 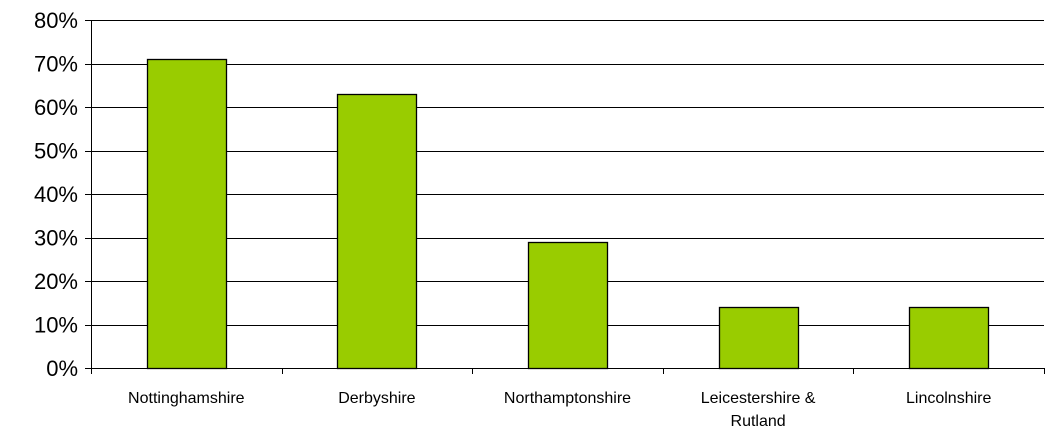 I want to click on y-tick-labels: 0% 10% 20% 30% 40% 50% 60% 70% 80%, so click(x=56, y=194).